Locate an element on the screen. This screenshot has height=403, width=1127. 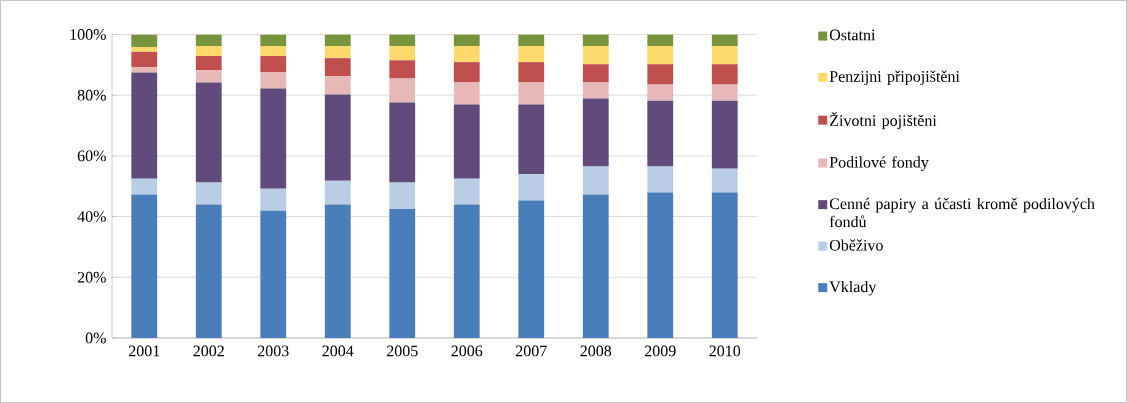
y-tick-label: 80% is located at coordinates (91, 95).